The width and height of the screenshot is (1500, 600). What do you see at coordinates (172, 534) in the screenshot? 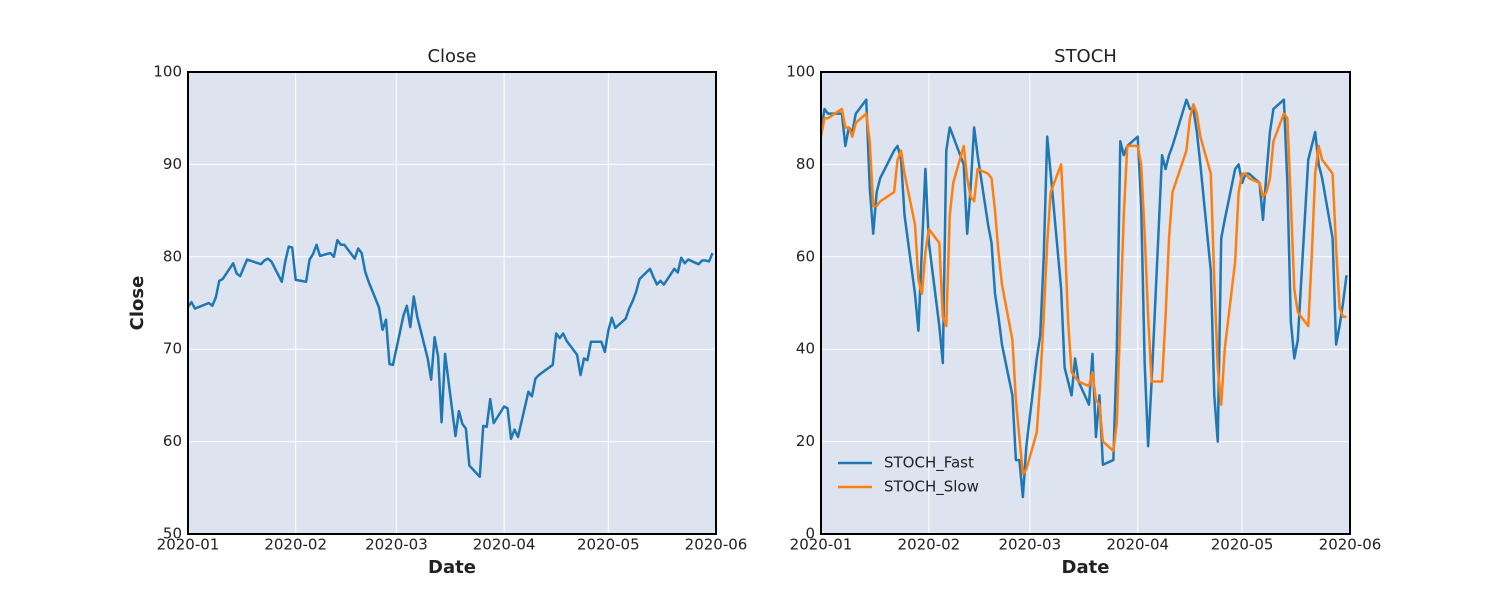
I see `y-tick-label: 50` at bounding box center [172, 534].